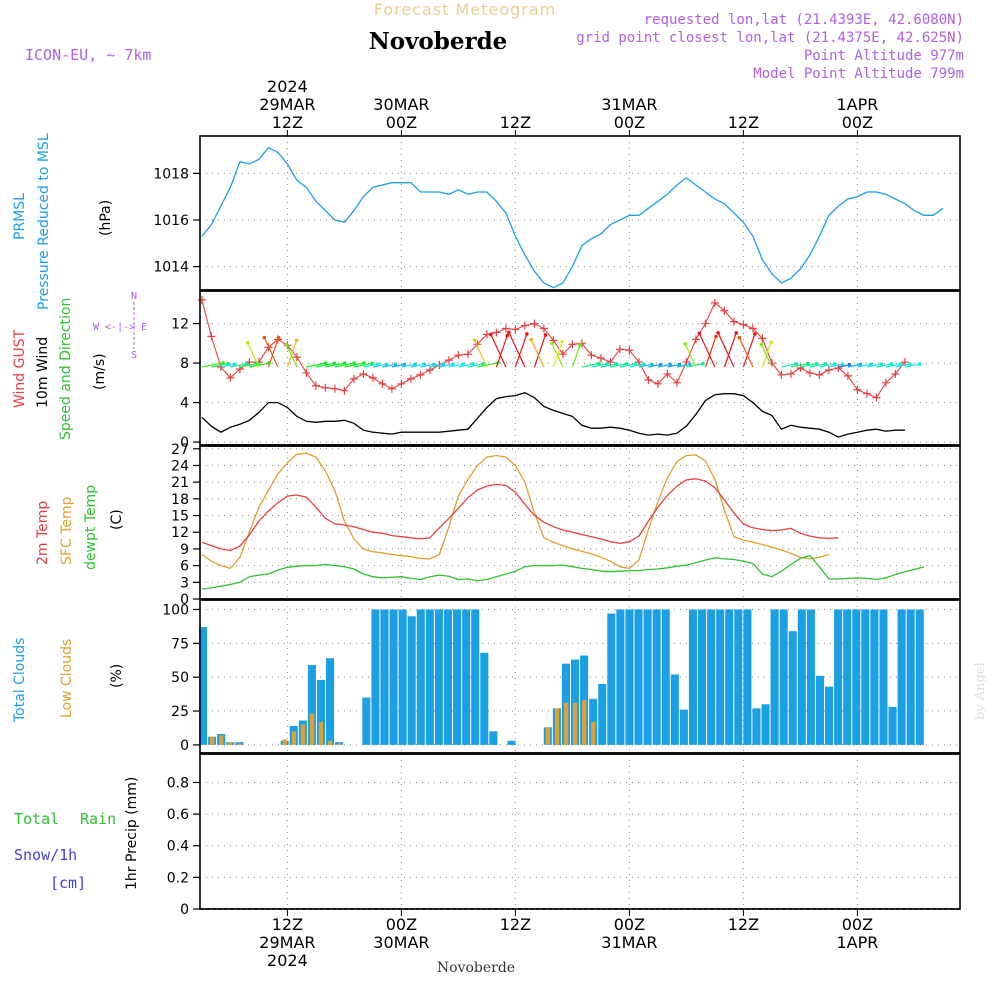 This screenshot has height=1000, width=1000. What do you see at coordinates (67, 530) in the screenshot?
I see `temp-sfc-label: SFC Temp` at bounding box center [67, 530].